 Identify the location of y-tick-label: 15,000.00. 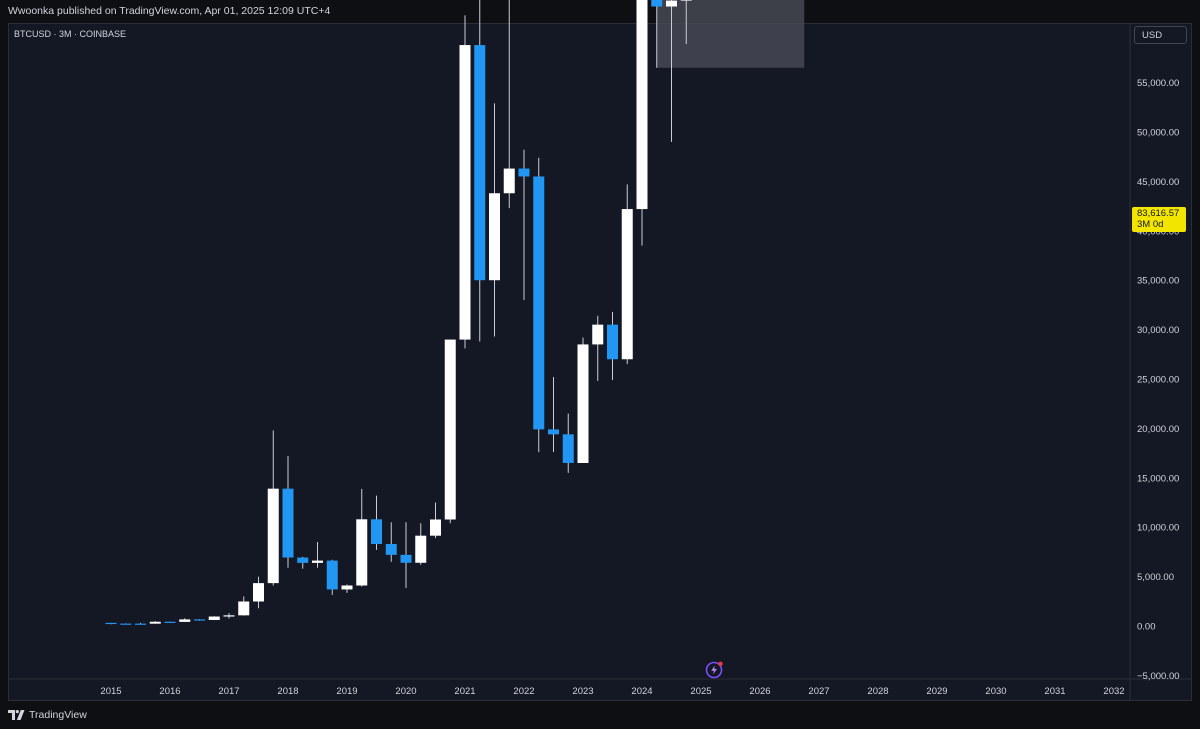
(1158, 478).